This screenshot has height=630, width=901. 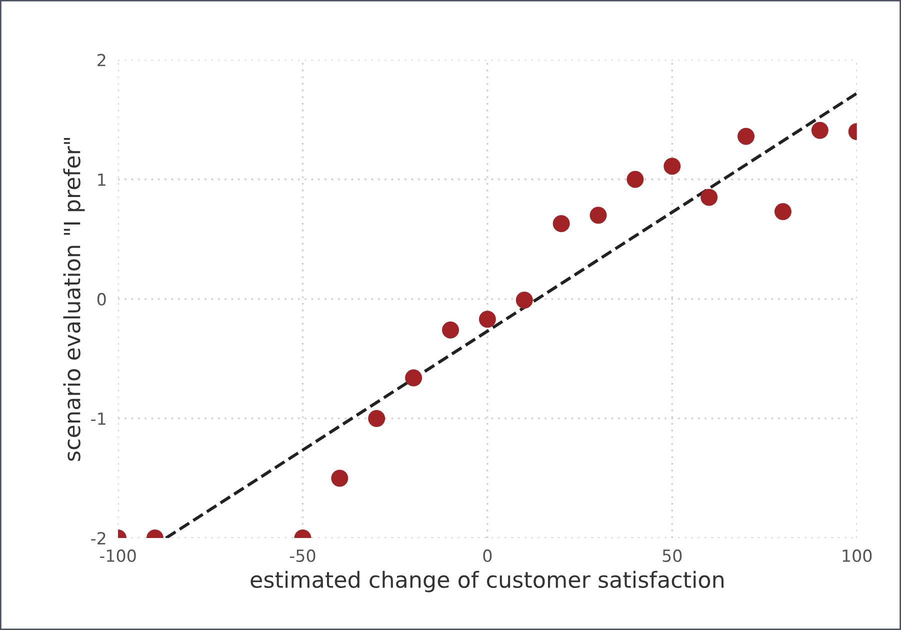 What do you see at coordinates (487, 555) in the screenshot?
I see `x-tick-label: 0` at bounding box center [487, 555].